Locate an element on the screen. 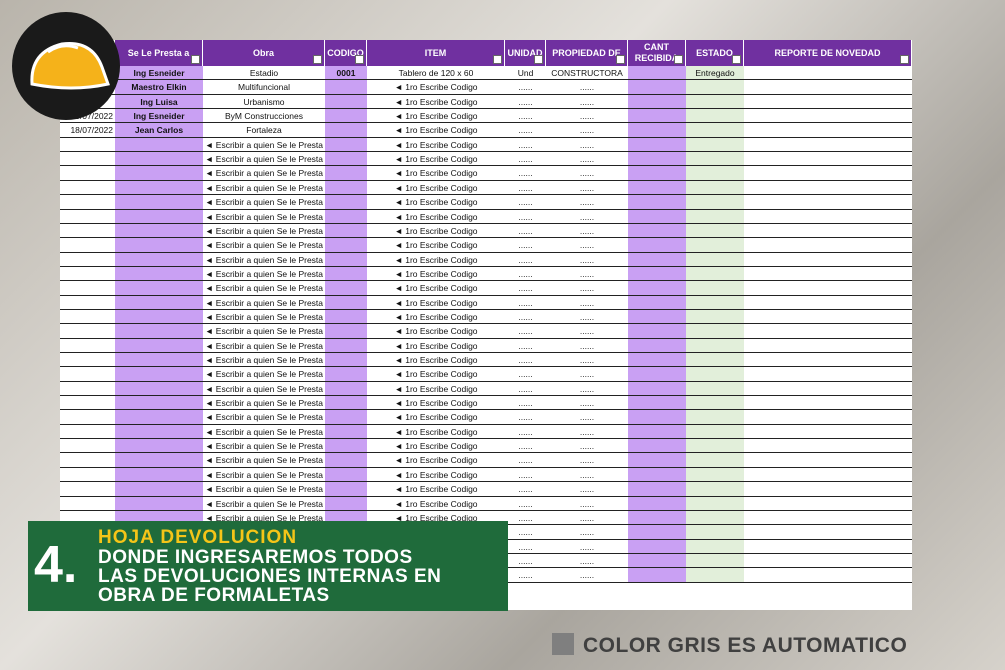  column-header: ESTADO is located at coordinates (715, 53).